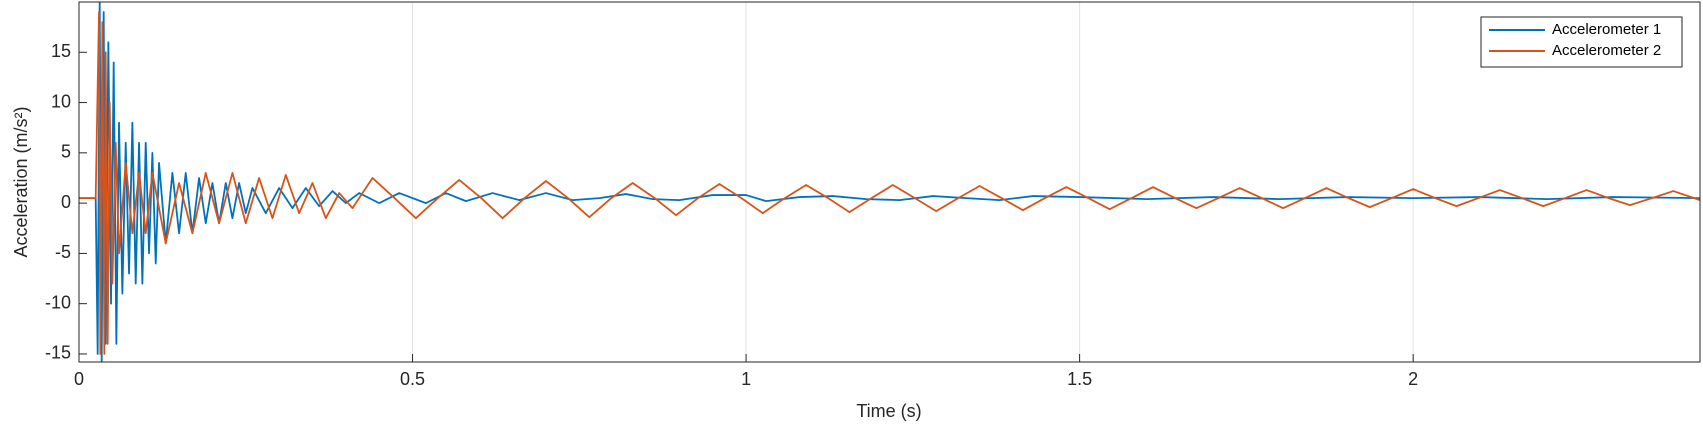 The width and height of the screenshot is (1703, 427). Describe the element at coordinates (1413, 379) in the screenshot. I see `x-tick-label: 2` at that location.